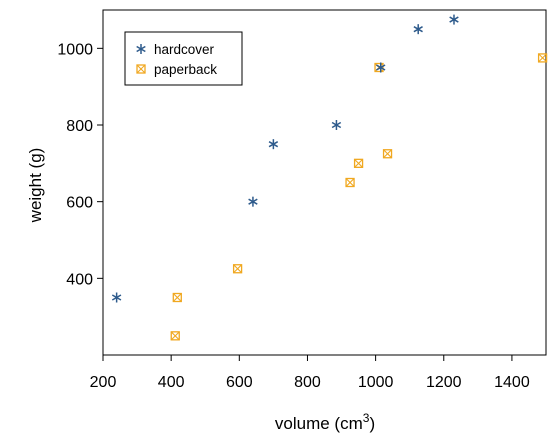 The image size is (548, 437). Describe the element at coordinates (376, 382) in the screenshot. I see `x-tick-label: 1000` at that location.